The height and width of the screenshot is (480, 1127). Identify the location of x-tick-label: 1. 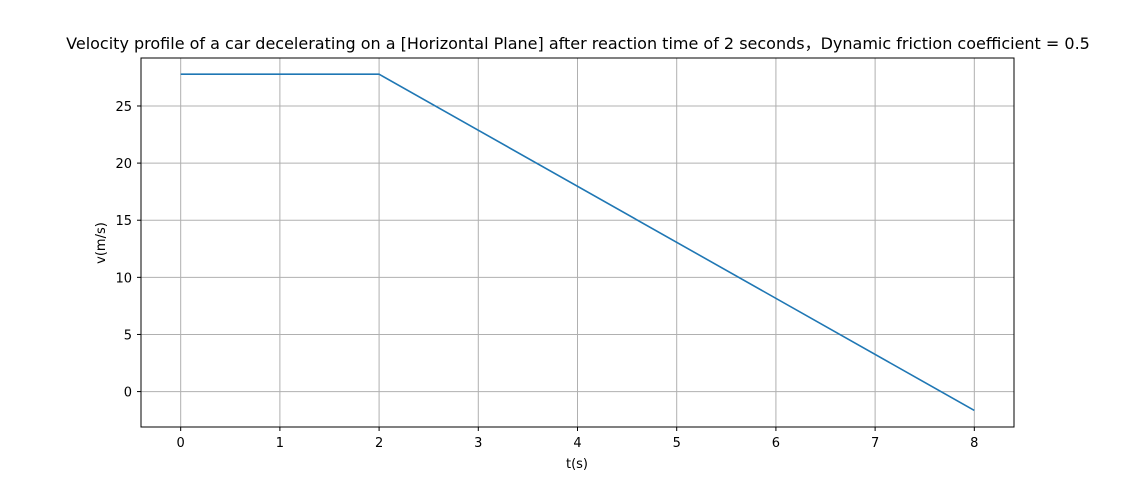
(280, 443).